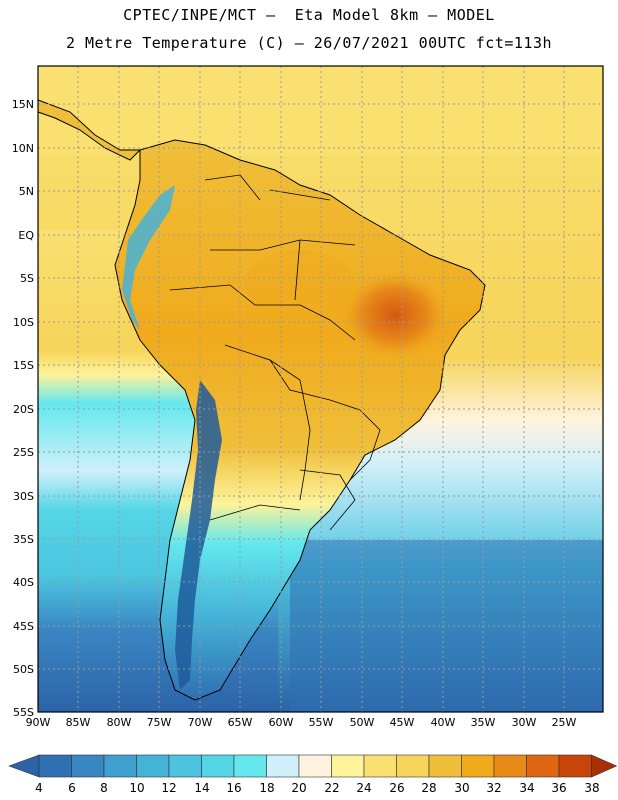 The height and width of the screenshot is (800, 618). What do you see at coordinates (26, 191) in the screenshot?
I see `lat-label: 5N` at bounding box center [26, 191].